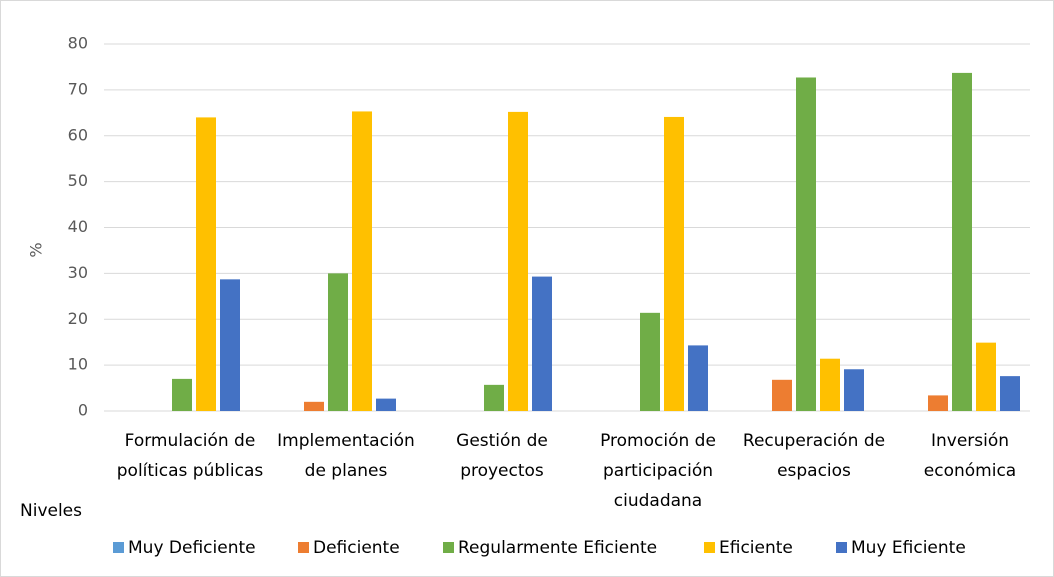 The image size is (1054, 577). What do you see at coordinates (658, 501) in the screenshot?
I see `x-tick-label: ciudadana` at bounding box center [658, 501].